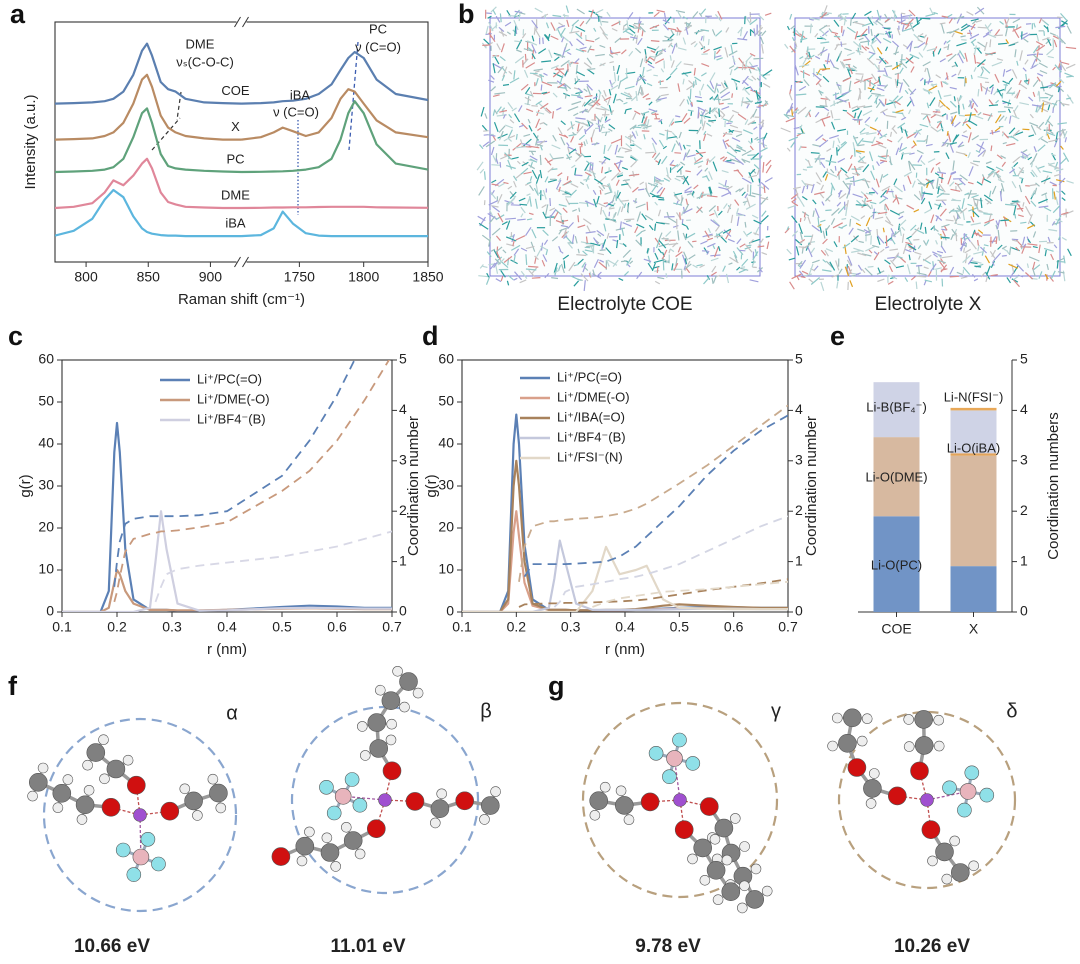  What do you see at coordinates (593, 396) in the screenshot?
I see `legend-label: Li⁺/DME(-O)` at bounding box center [593, 396].